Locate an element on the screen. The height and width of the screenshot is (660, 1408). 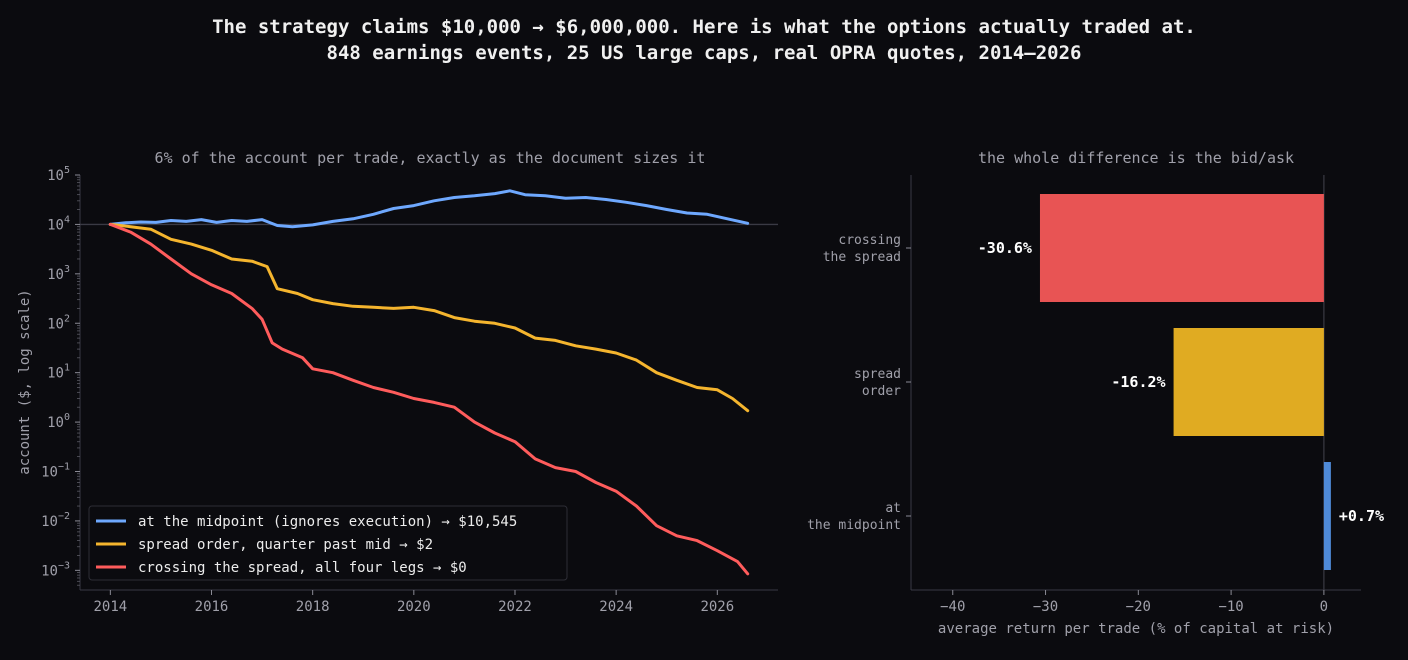
y-tick-label: 10³ is located at coordinates (58, 273).